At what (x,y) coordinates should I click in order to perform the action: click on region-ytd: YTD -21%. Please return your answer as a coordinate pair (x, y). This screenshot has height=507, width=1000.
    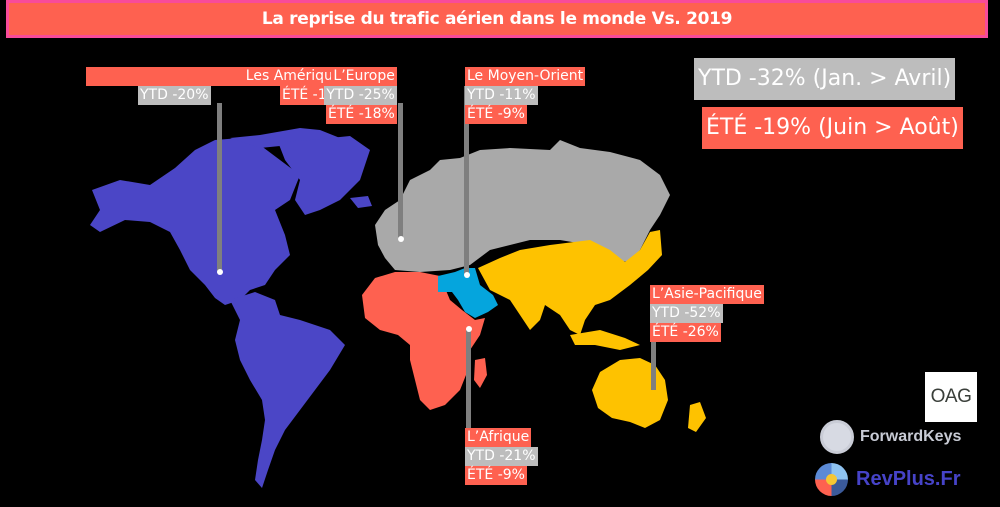
    Looking at the image, I should click on (501, 456).